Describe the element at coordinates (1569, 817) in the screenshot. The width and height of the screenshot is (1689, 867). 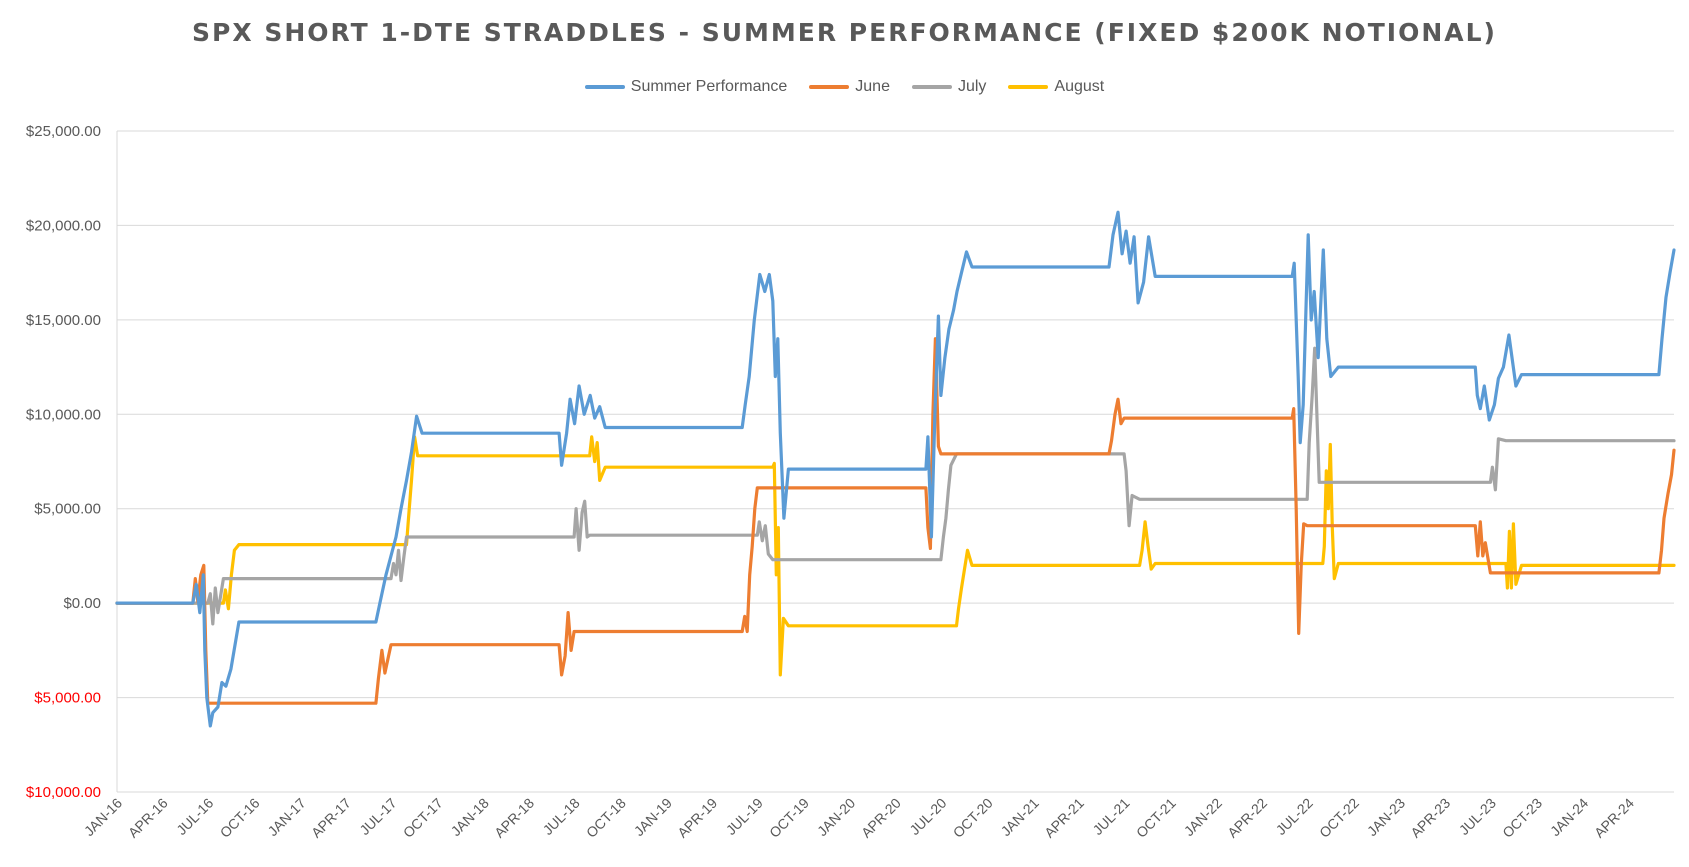
I see `x-tick-label: JAN-24` at that location.